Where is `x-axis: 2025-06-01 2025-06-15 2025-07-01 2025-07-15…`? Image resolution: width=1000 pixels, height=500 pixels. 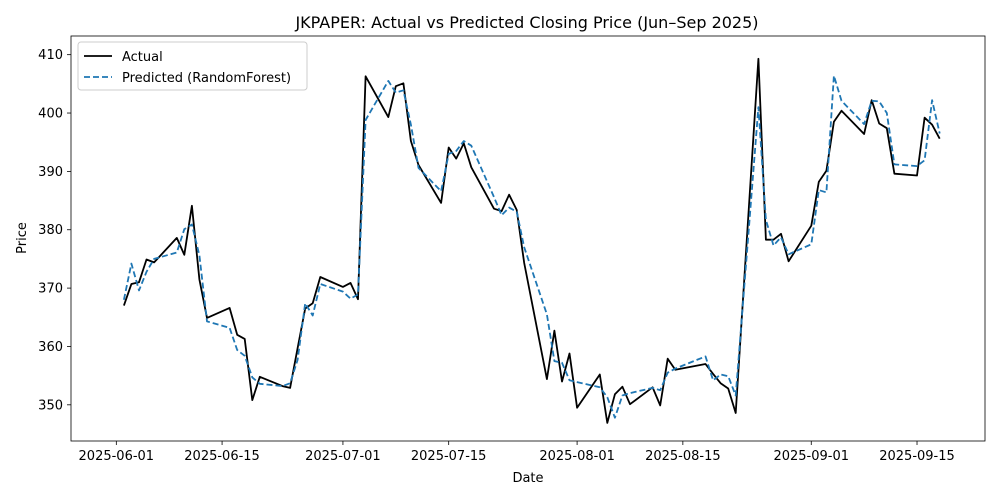
x-axis: 2025-06-01 2025-06-15 2025-07-01 2025-07-15… is located at coordinates (517, 452).